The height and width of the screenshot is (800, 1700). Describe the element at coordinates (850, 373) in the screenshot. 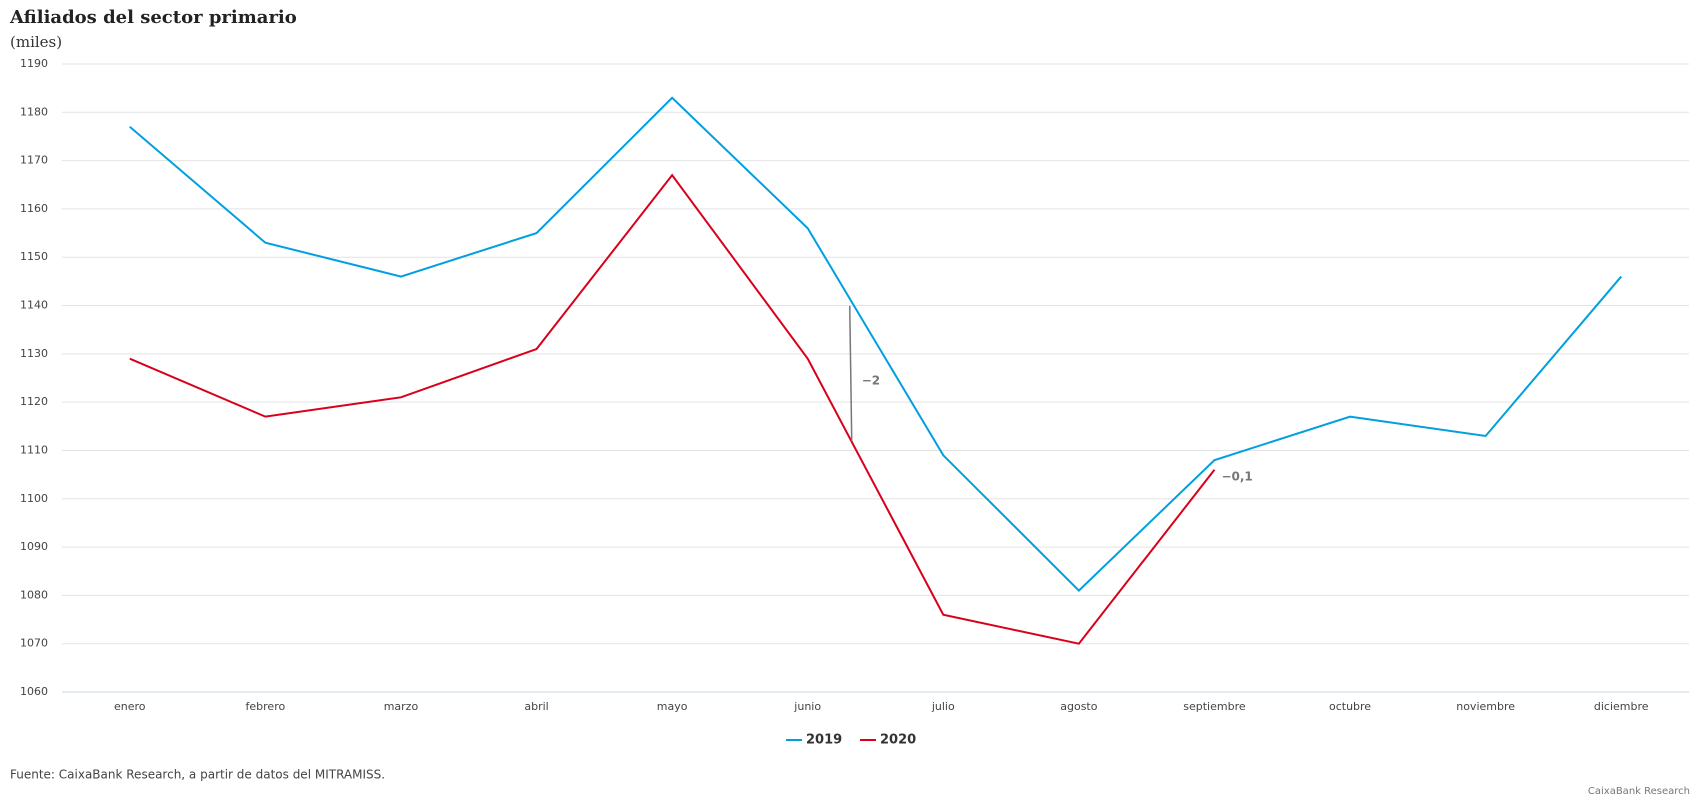

I see `annotation-line` at that location.